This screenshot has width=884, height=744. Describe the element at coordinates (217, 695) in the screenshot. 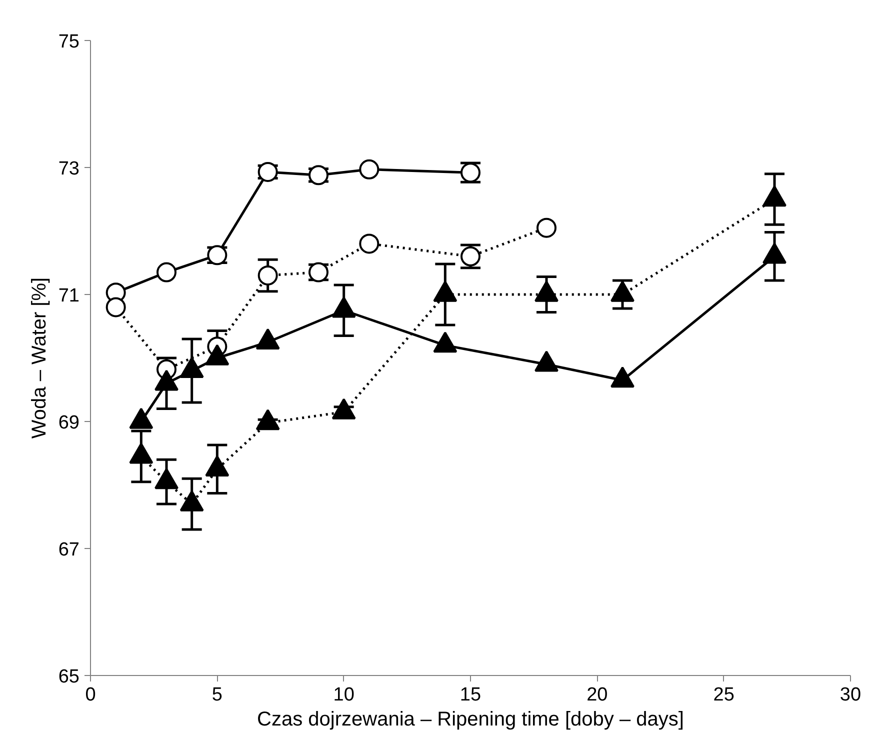

I see `x-tick-label: 5` at that location.